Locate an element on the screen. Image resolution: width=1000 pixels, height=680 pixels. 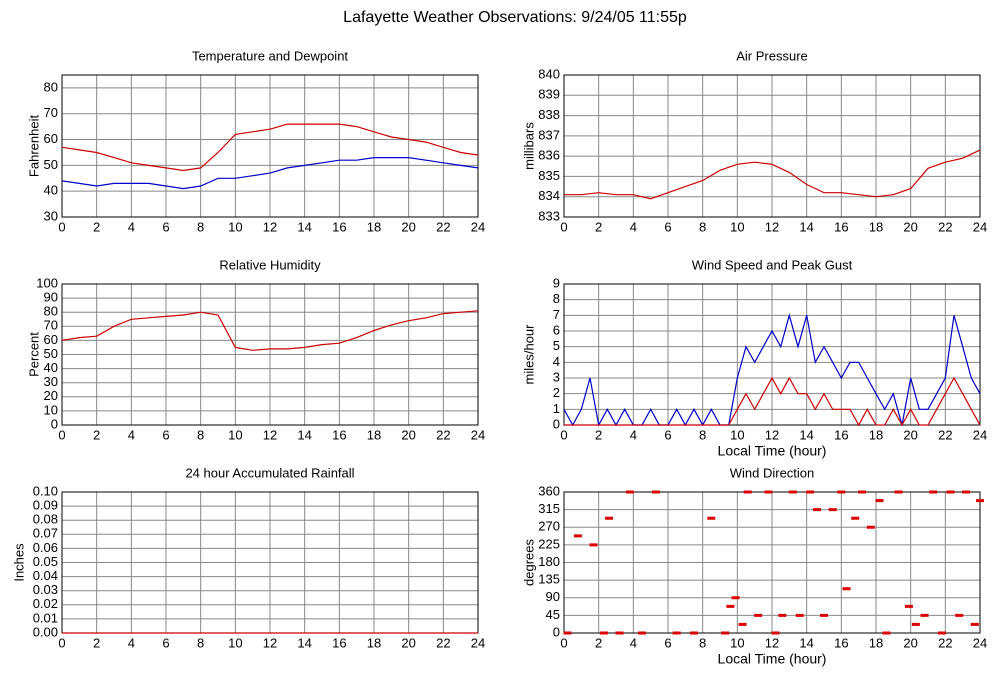
y-tick-label: 30 is located at coordinates (51, 215).